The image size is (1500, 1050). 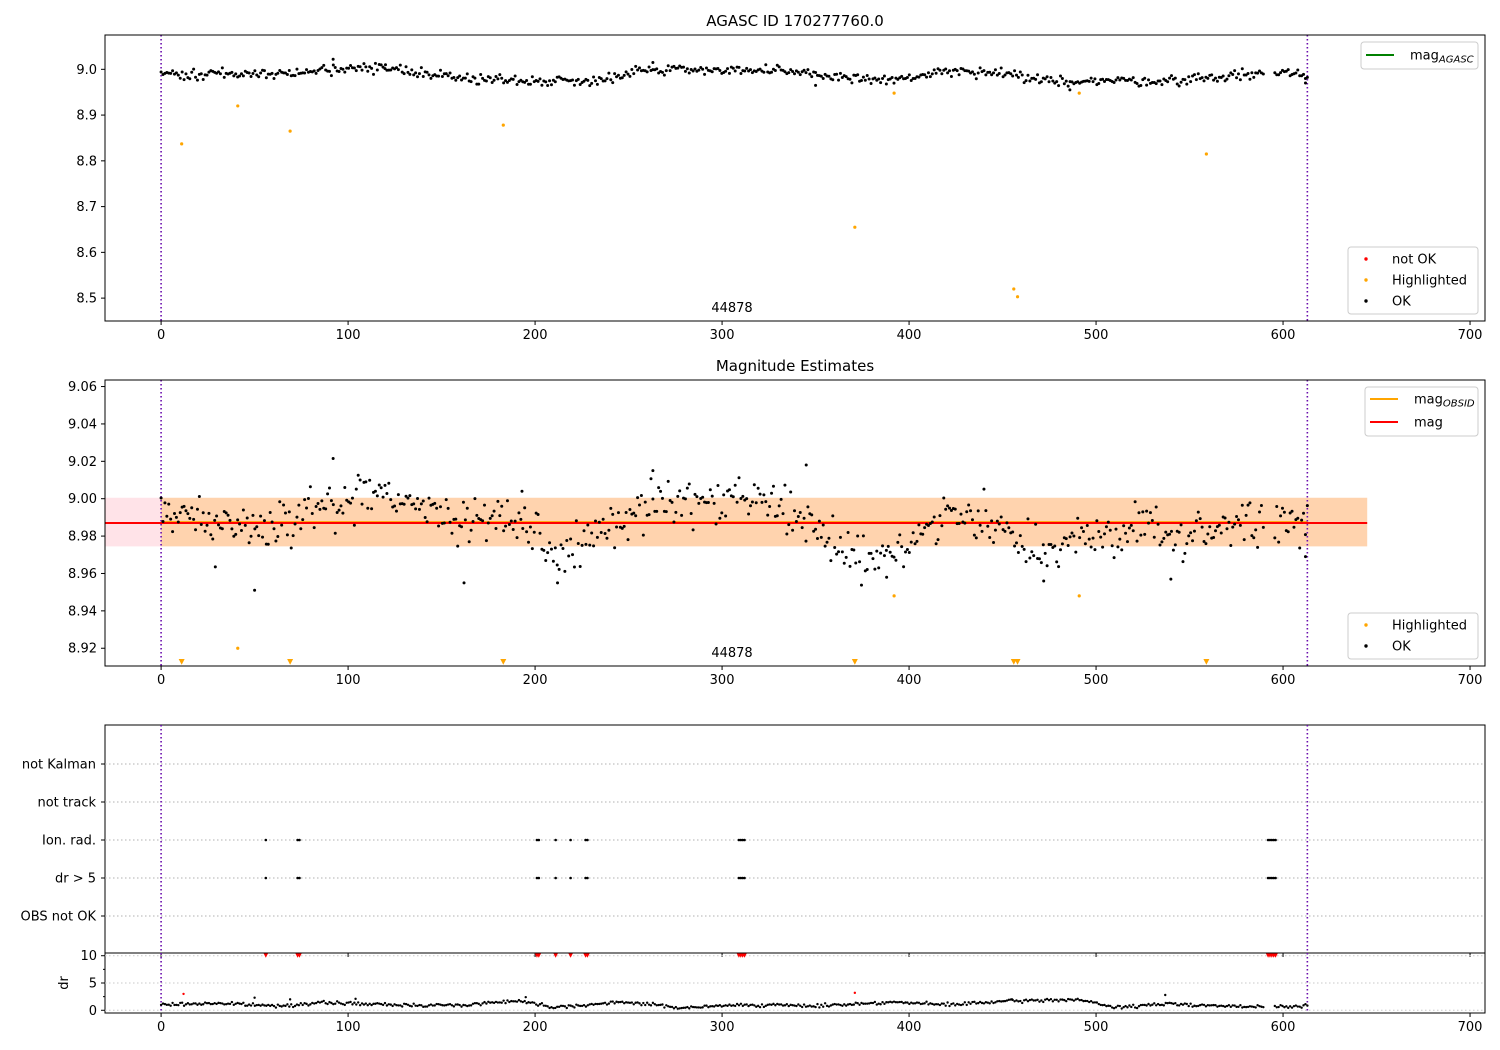 What do you see at coordinates (348, 335) in the screenshot?
I see `x-tick-label: 100` at bounding box center [348, 335].